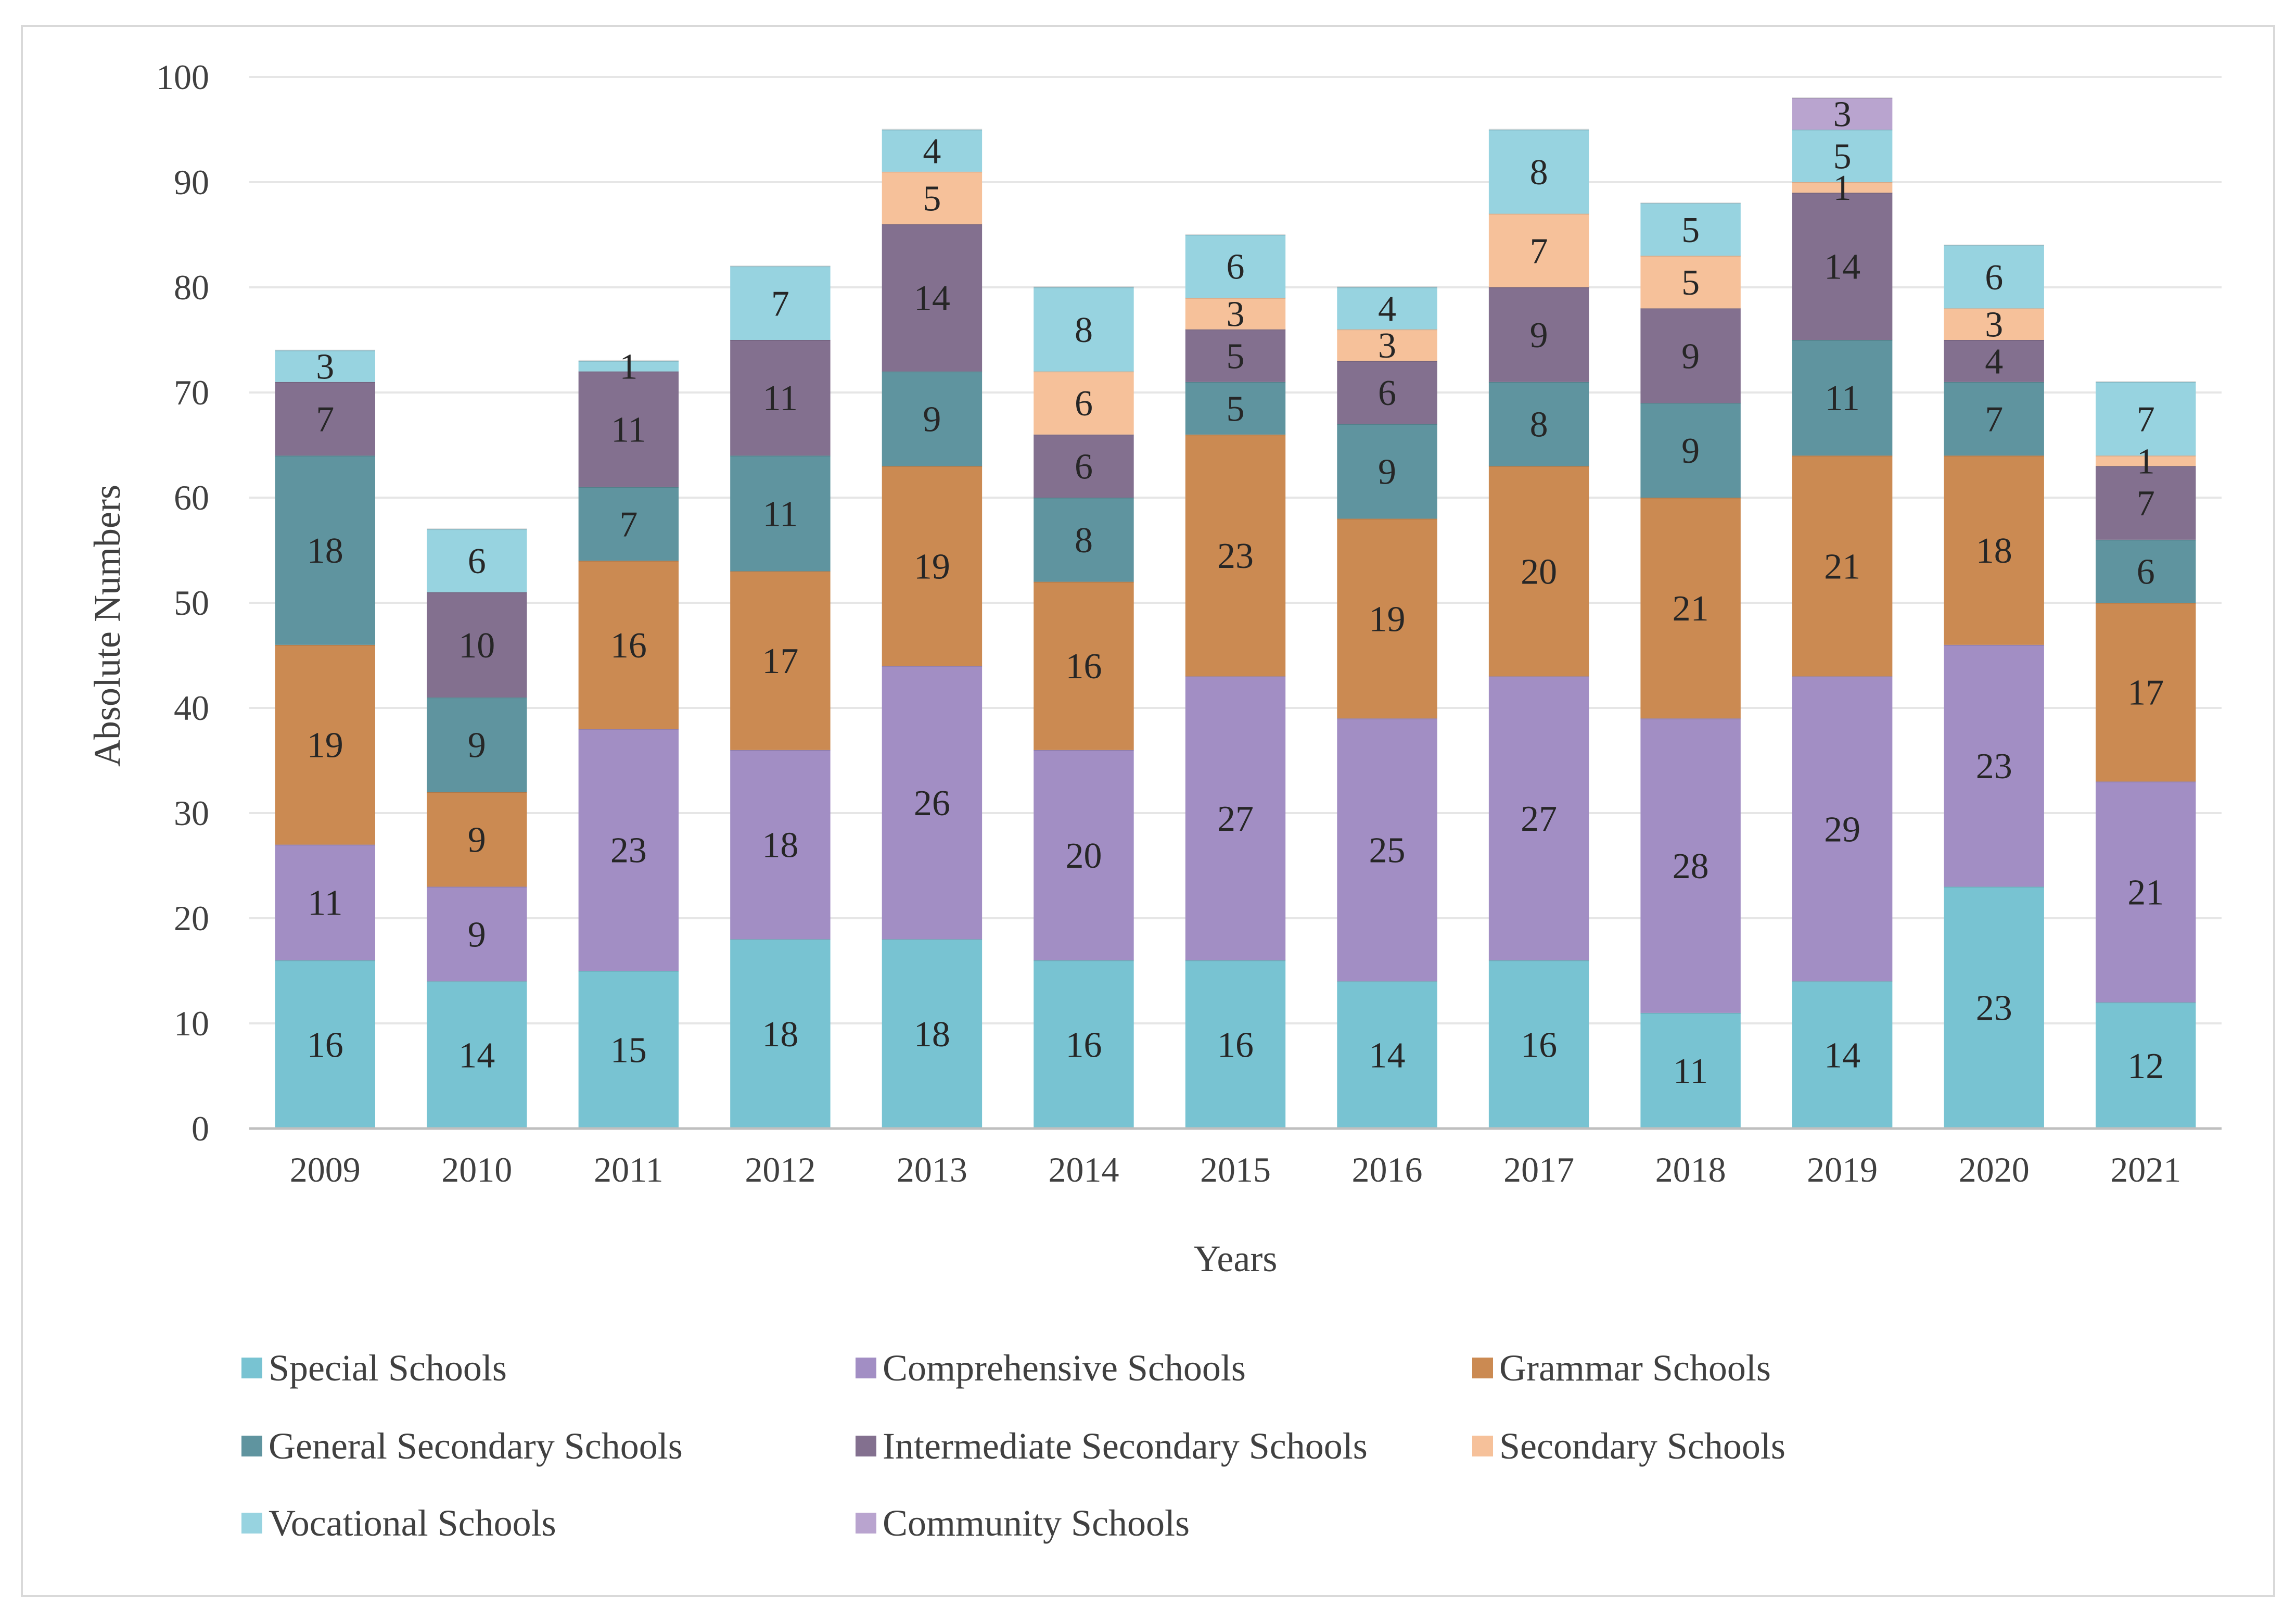 The width and height of the screenshot is (2296, 1622). I want to click on x-tick-label: 2017, so click(1538, 1170).